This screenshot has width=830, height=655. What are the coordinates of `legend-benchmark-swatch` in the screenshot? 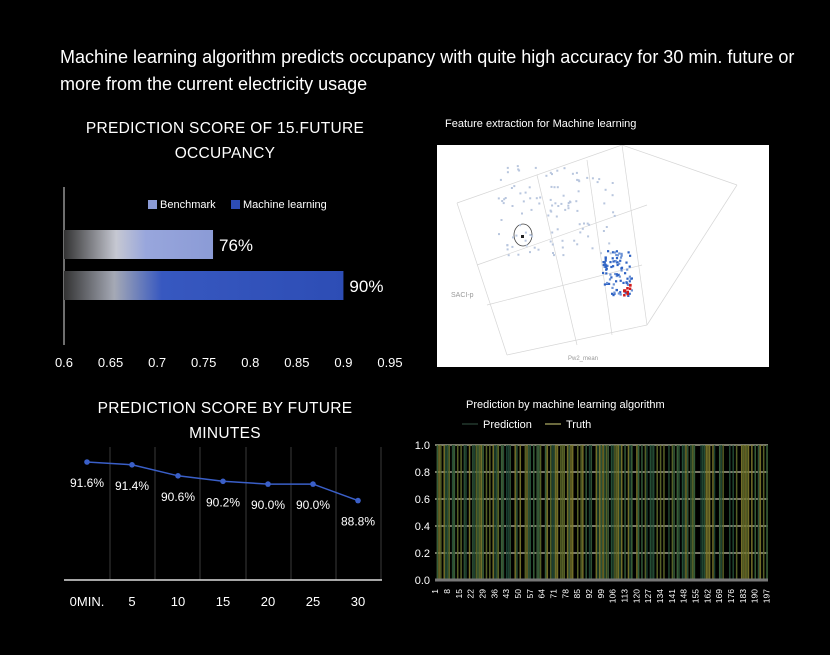 It's located at (152, 204).